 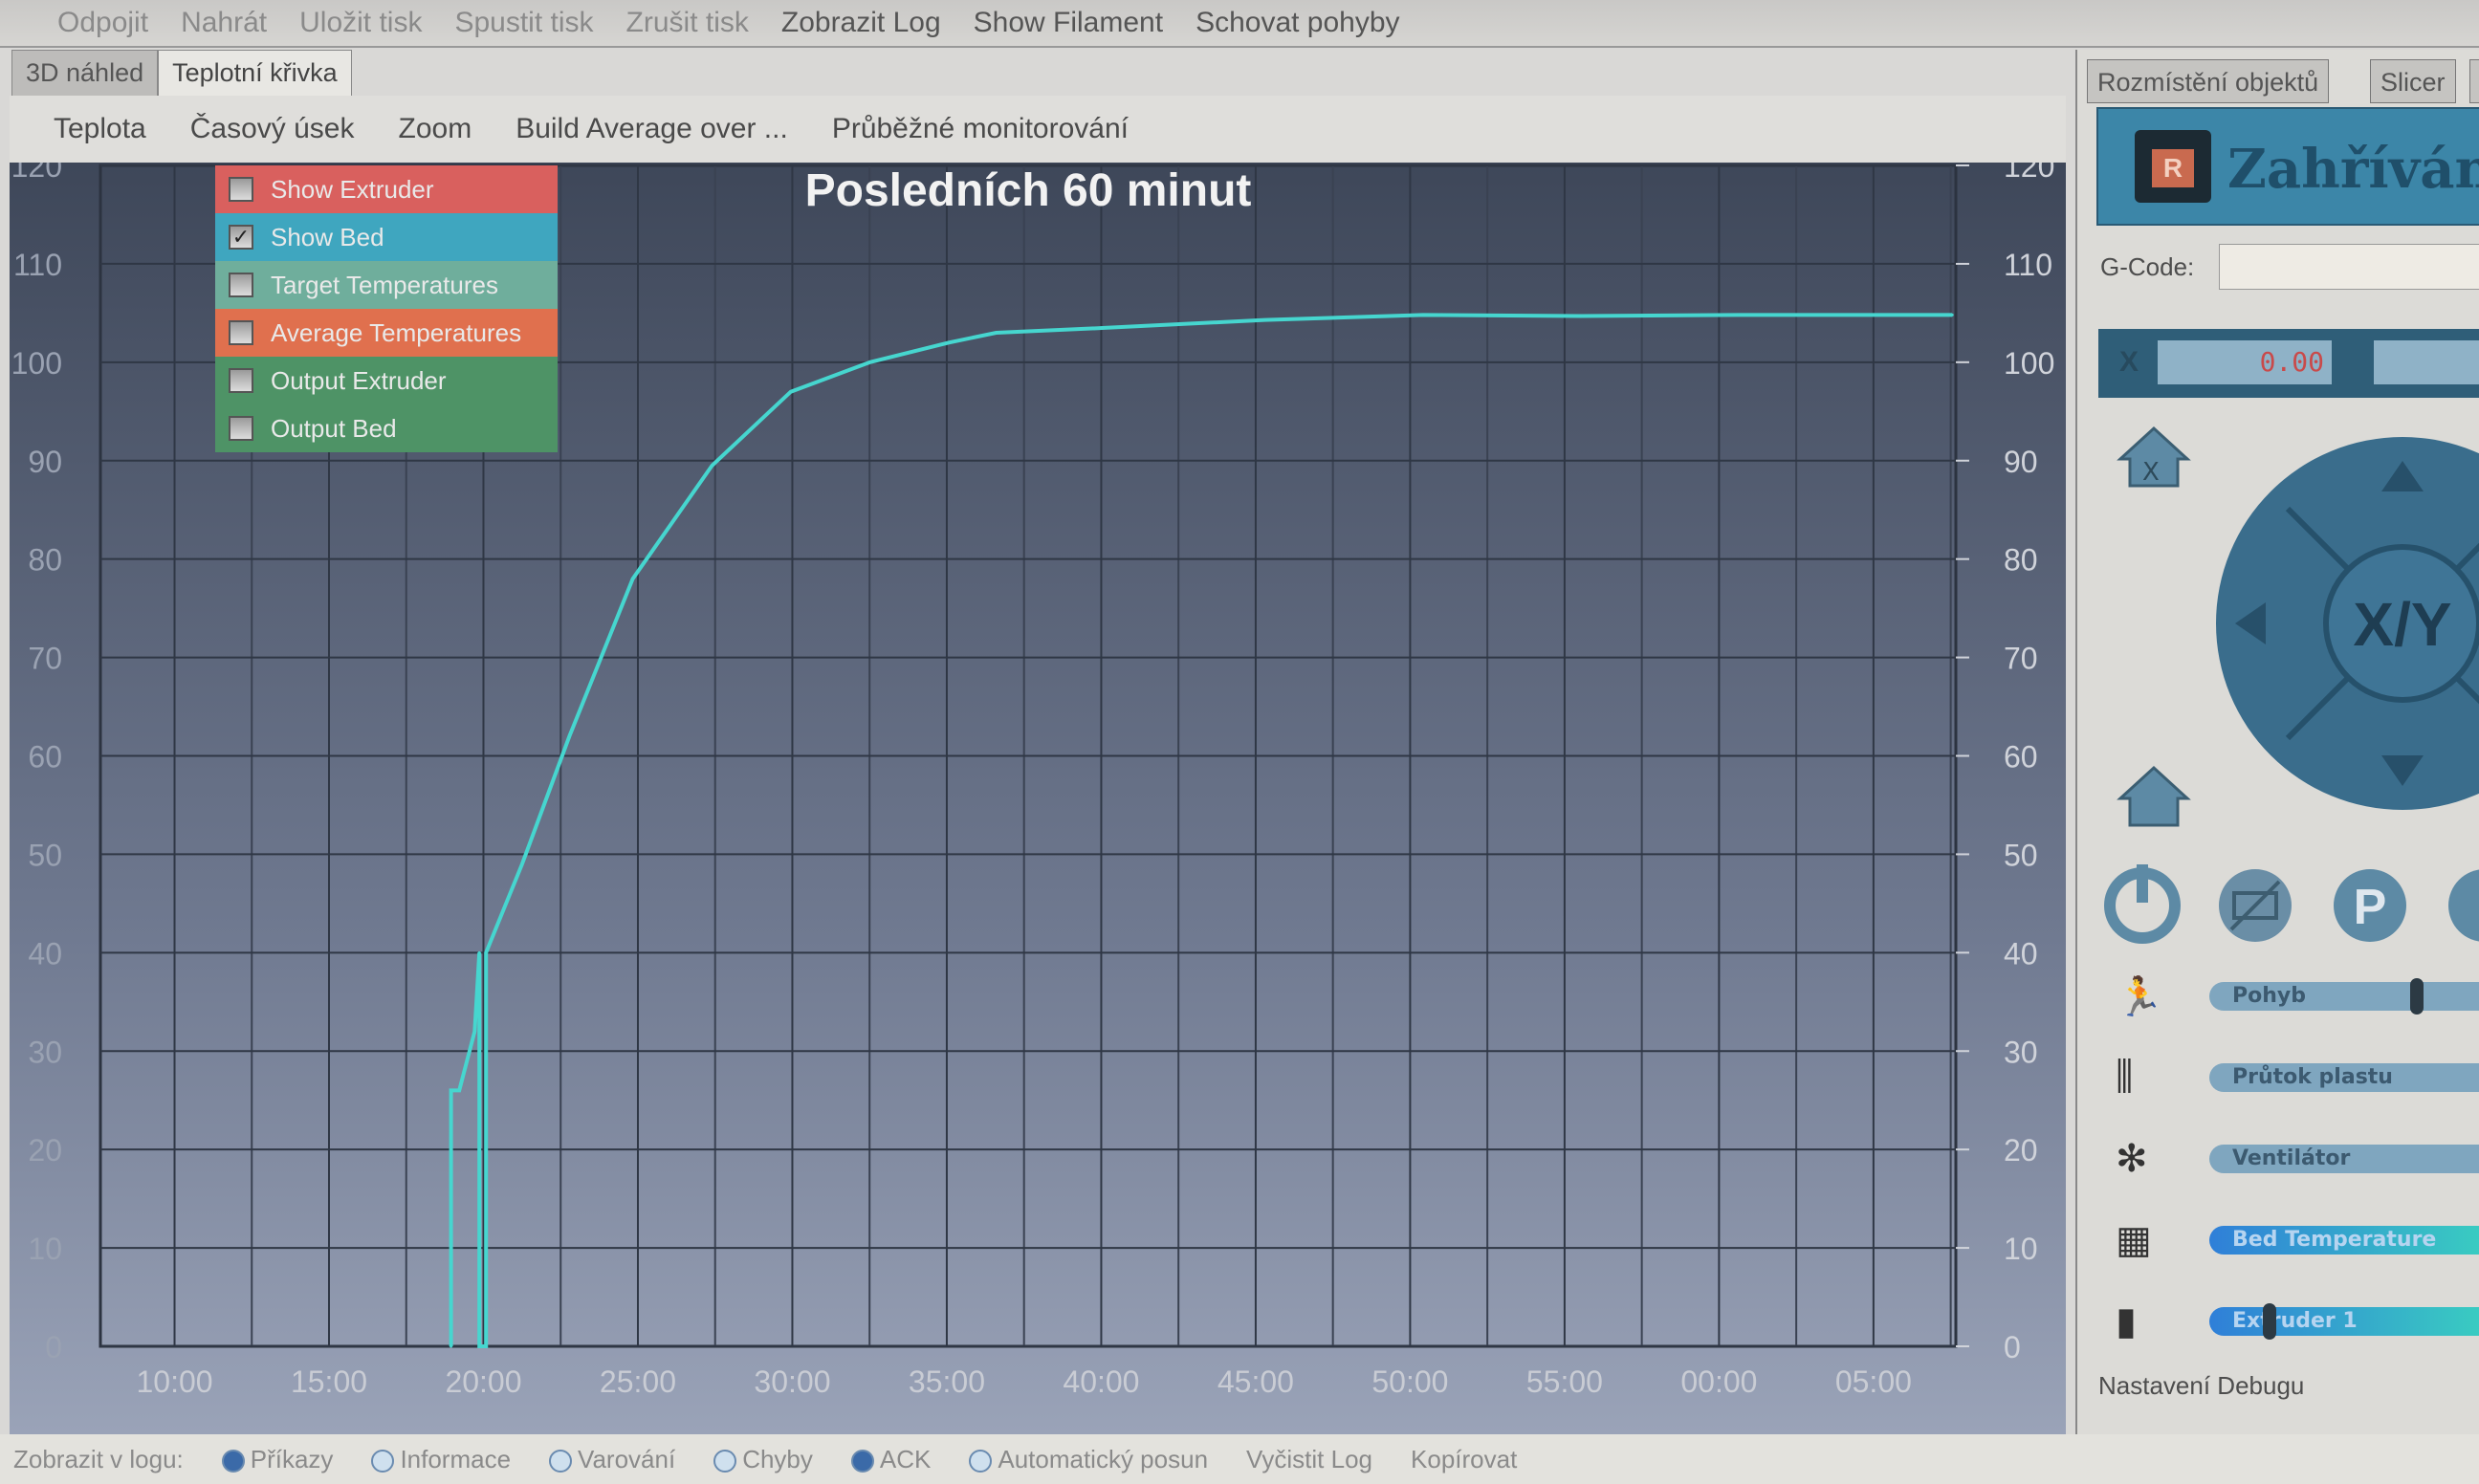 What do you see at coordinates (386, 285) in the screenshot?
I see `legend-item: Target Temperatures` at bounding box center [386, 285].